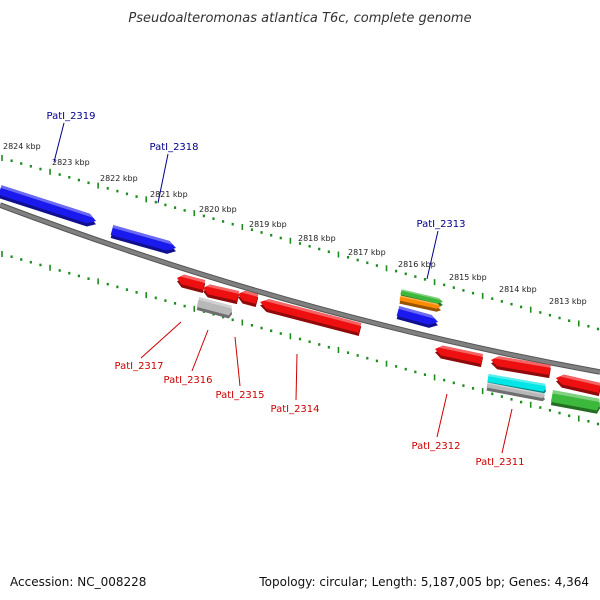  I want to click on scale-label: 2824 kbp, so click(22, 146).